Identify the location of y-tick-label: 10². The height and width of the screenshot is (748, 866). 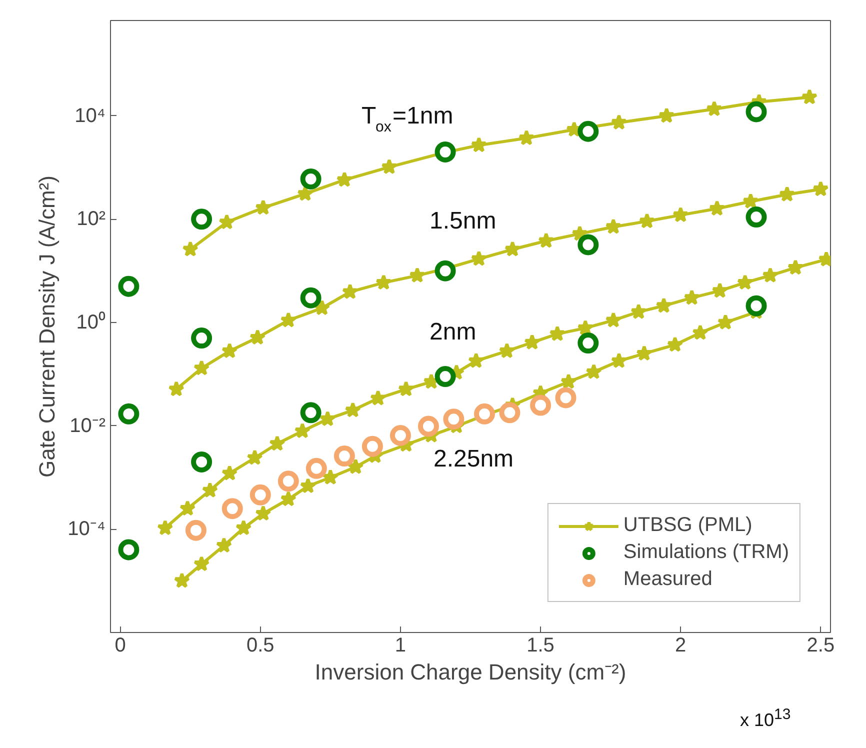
(91, 219).